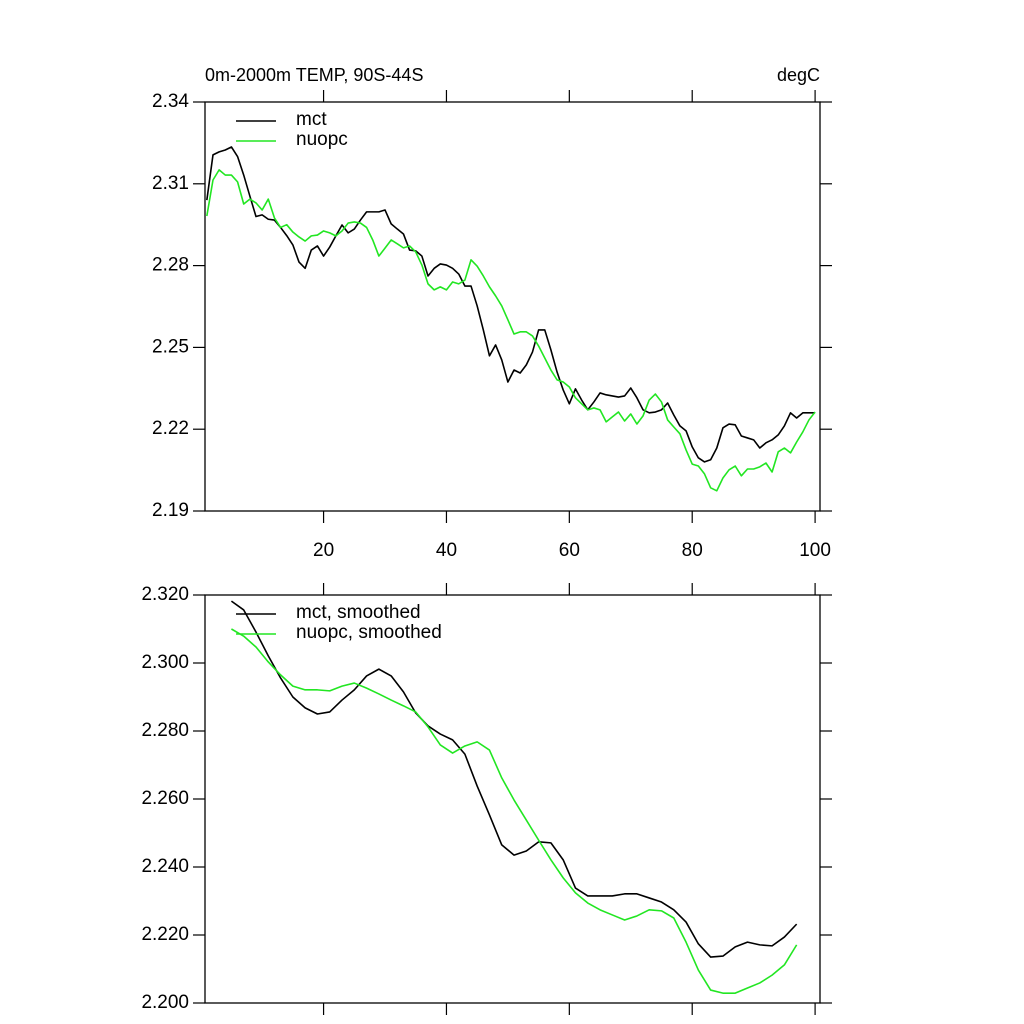 The height and width of the screenshot is (1024, 1024). I want to click on y-tick-label: 2.260, so click(165, 798).